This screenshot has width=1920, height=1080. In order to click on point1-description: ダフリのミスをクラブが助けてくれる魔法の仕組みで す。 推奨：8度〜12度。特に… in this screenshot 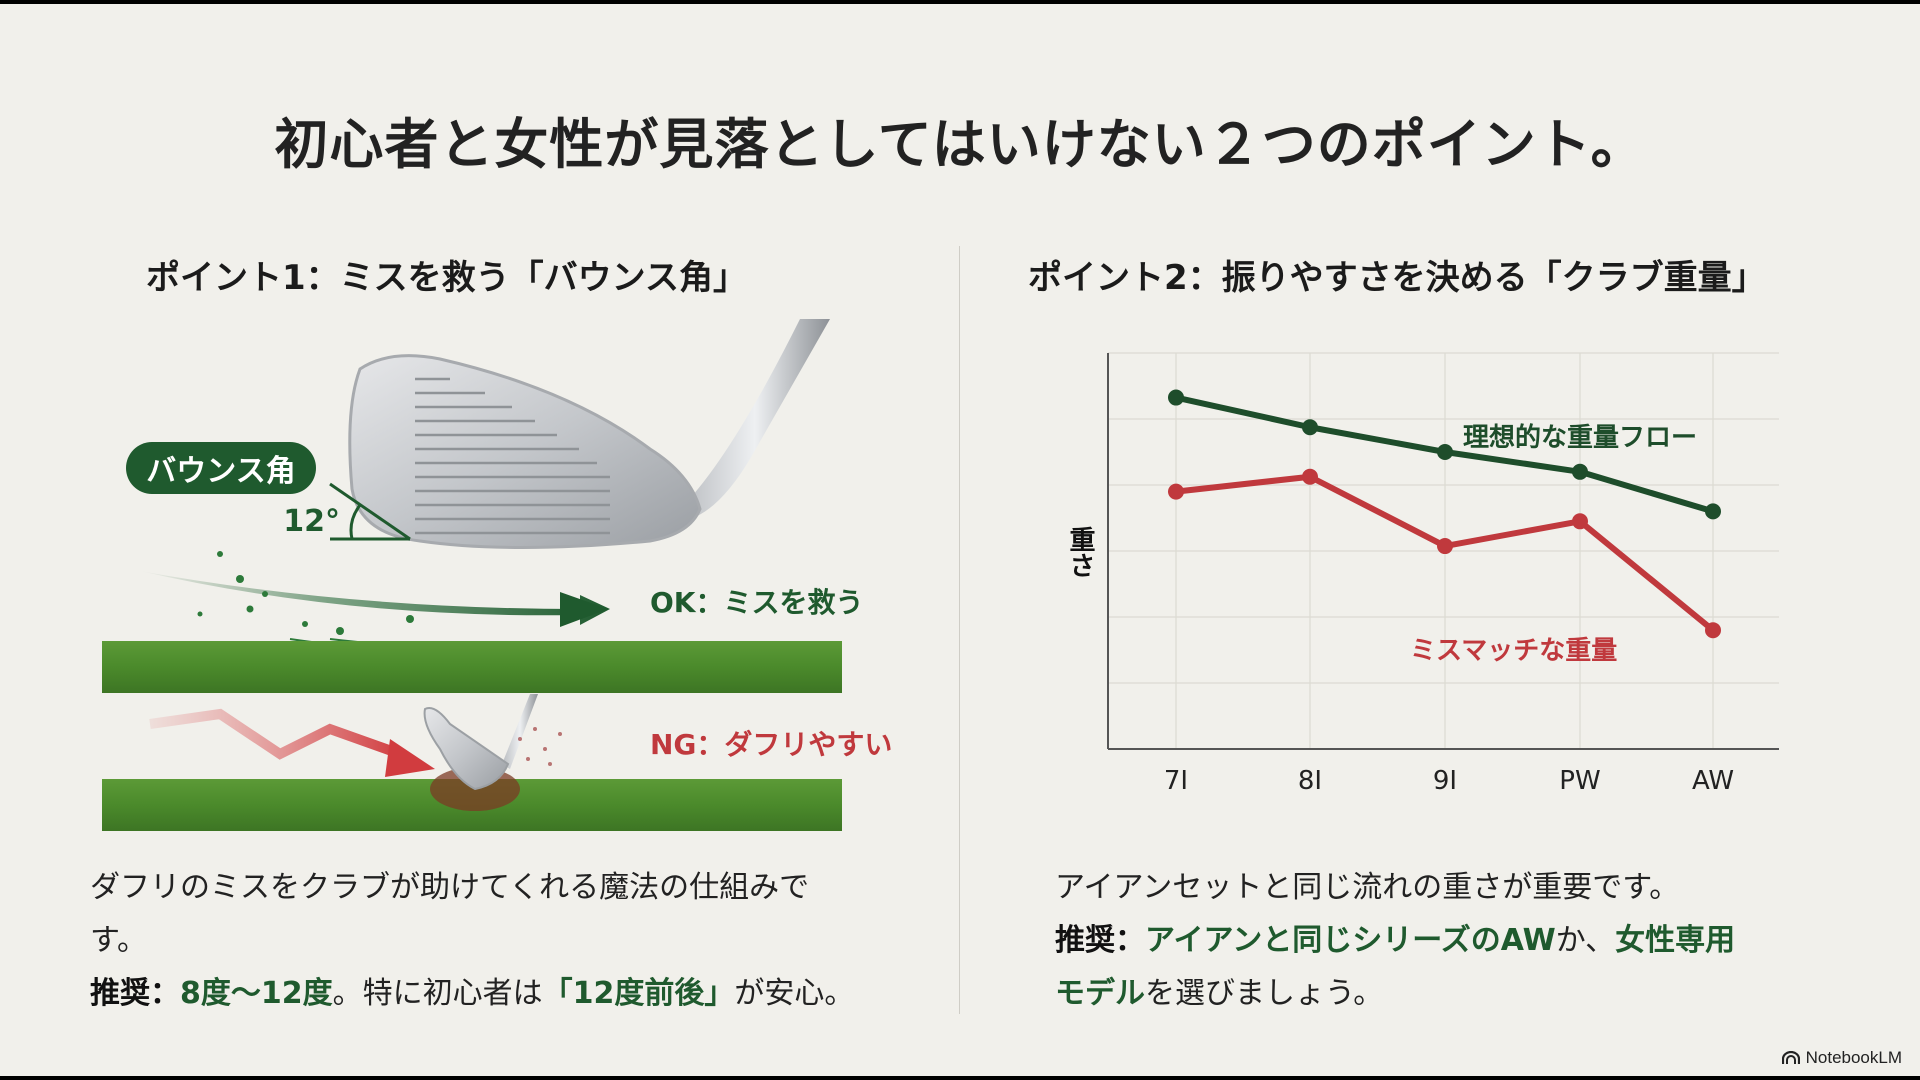, I will do `click(490, 940)`.